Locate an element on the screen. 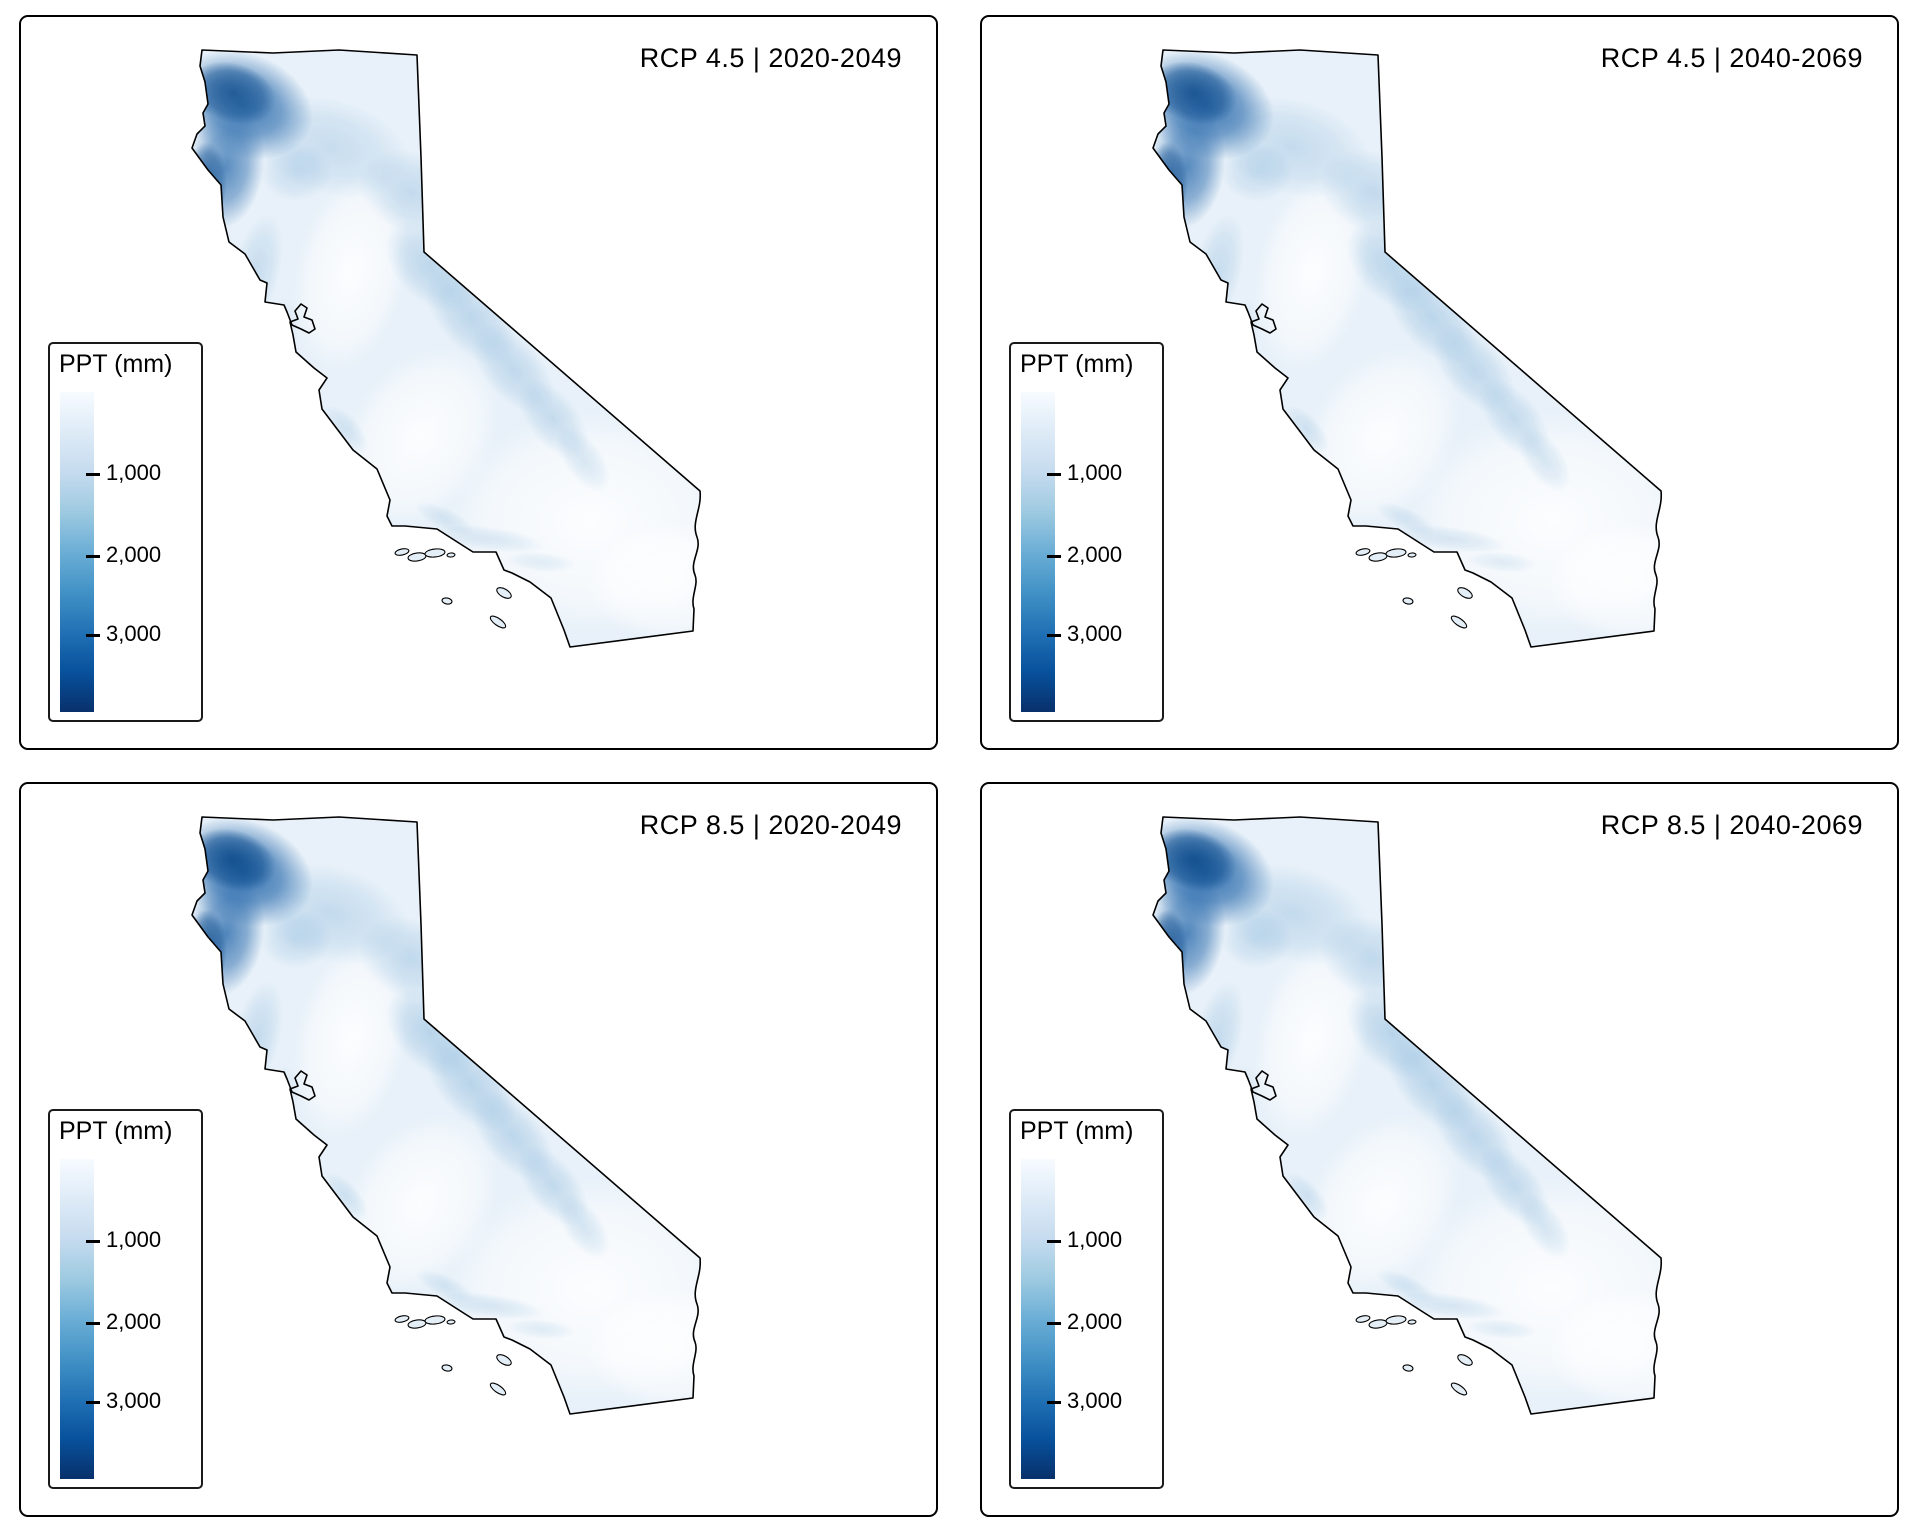  panel-title: RCP 4.5 | 2020-2049 is located at coordinates (770, 58).